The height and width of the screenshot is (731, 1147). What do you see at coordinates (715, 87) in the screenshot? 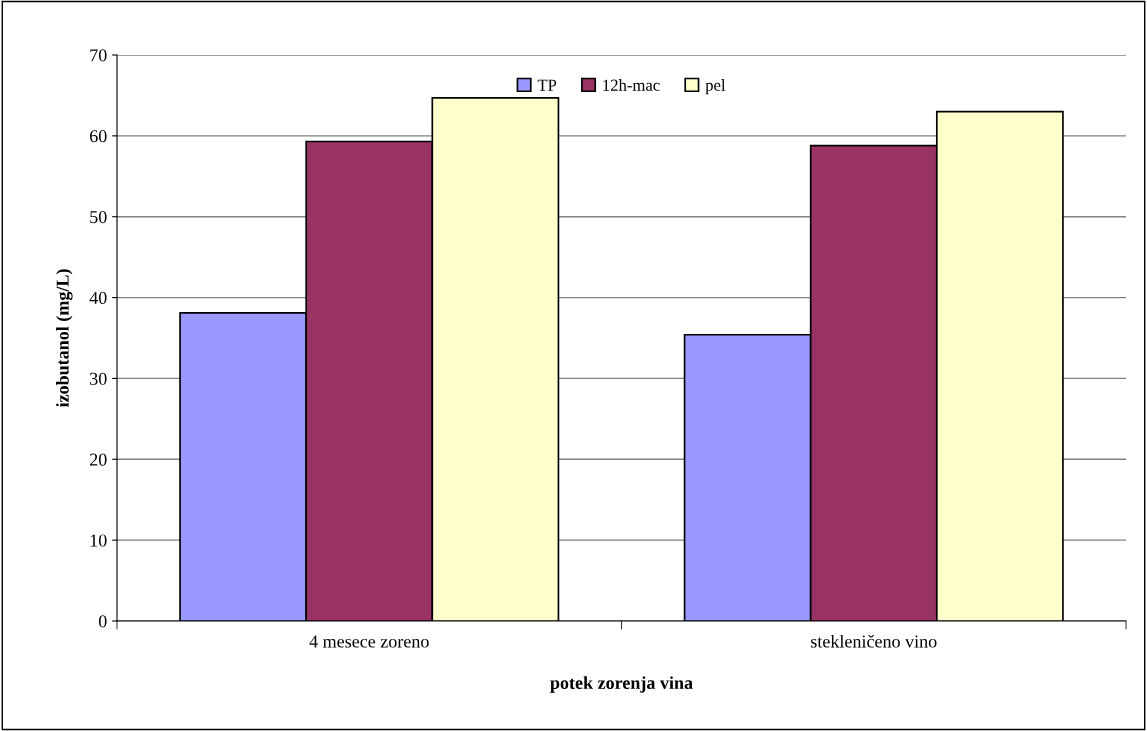
I see `legend-label: pel` at bounding box center [715, 87].